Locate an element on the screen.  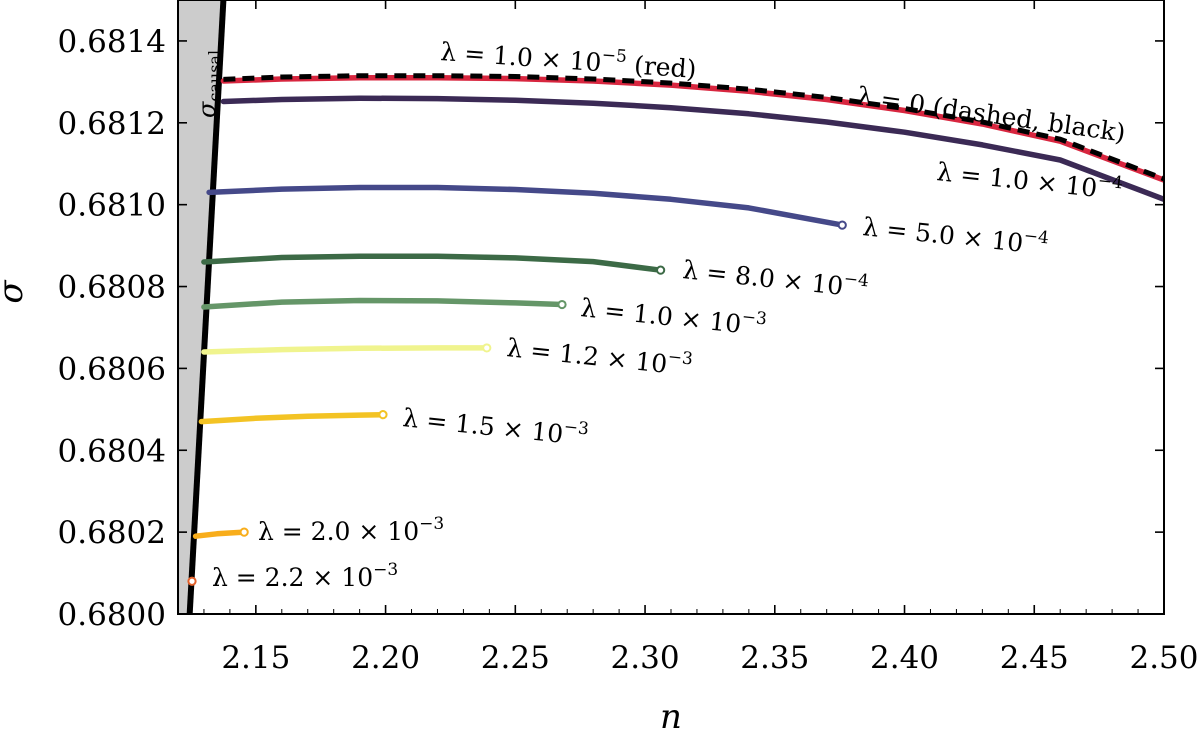
series-label: λ = 2.0 × 10−3 is located at coordinates (351, 530).